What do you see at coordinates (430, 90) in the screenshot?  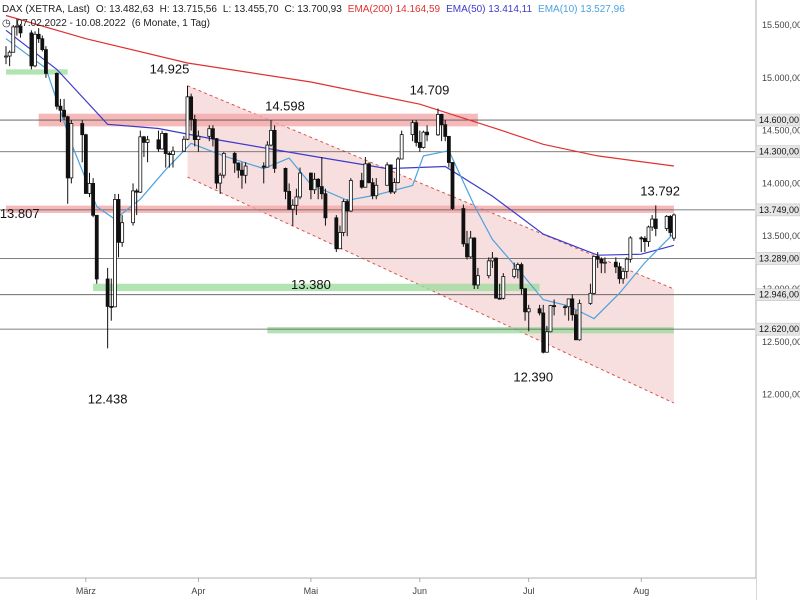 I see `price-label-2: 14.709` at bounding box center [430, 90].